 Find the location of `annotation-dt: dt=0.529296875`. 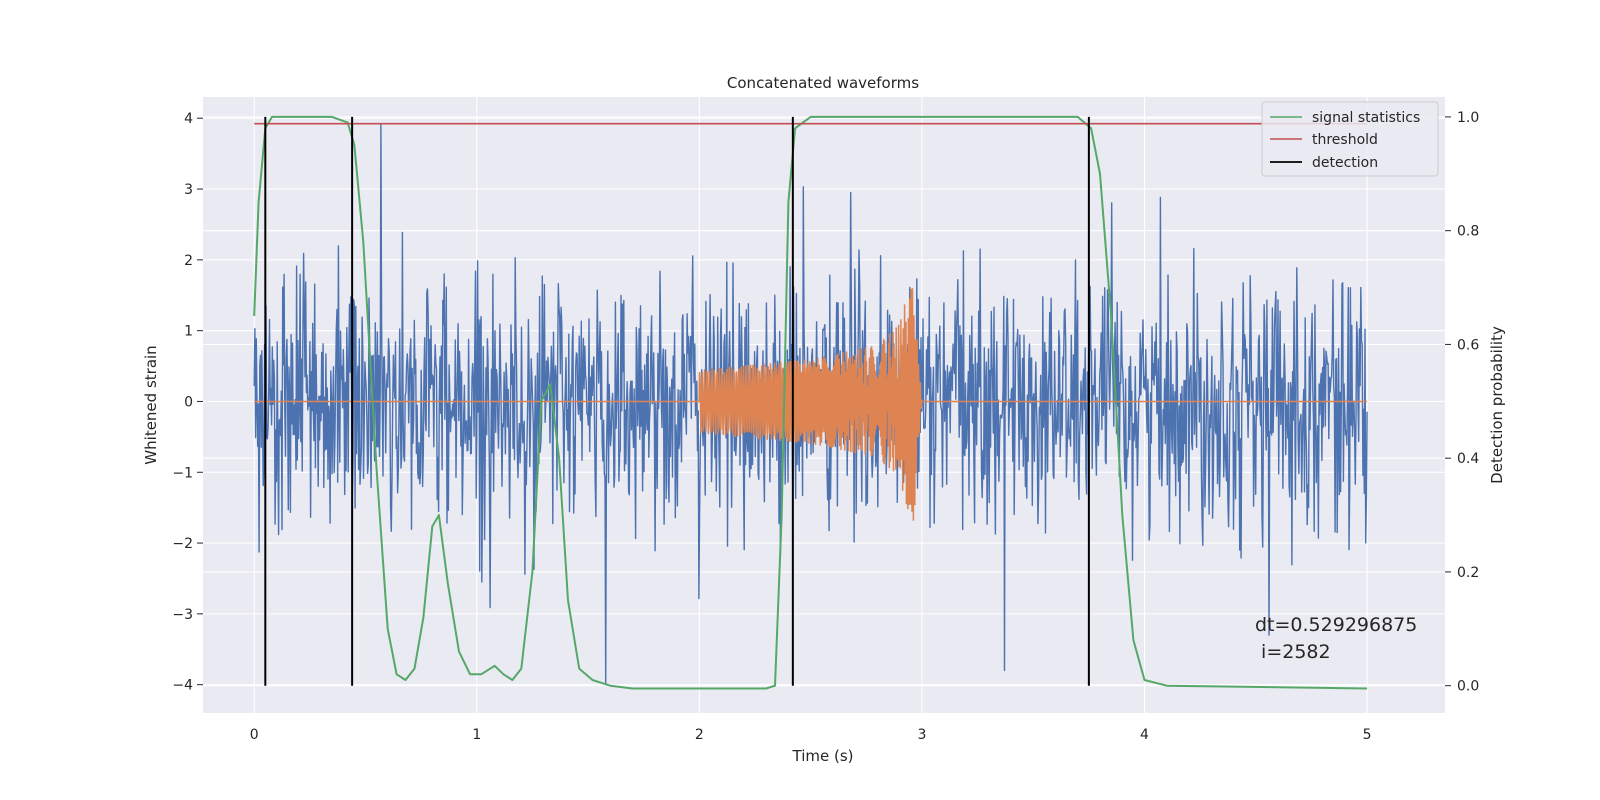

annotation-dt: dt=0.529296875 is located at coordinates (1336, 625).